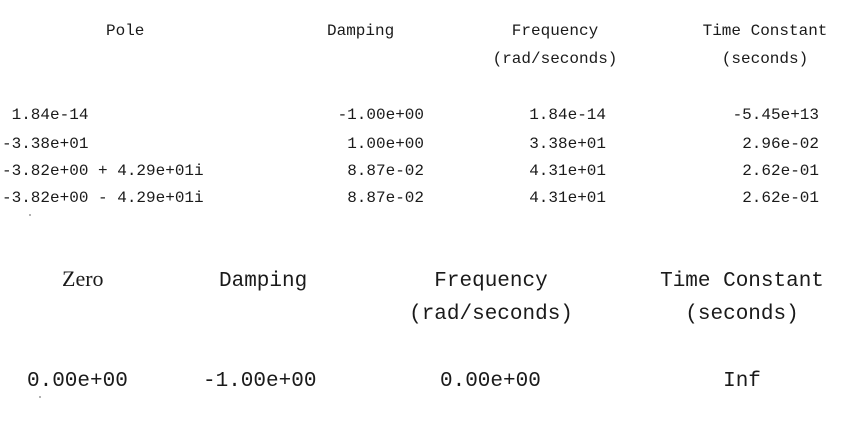 Image resolution: width=858 pixels, height=436 pixels. What do you see at coordinates (385, 144) in the screenshot?
I see `damping-value: 1.00e+00` at bounding box center [385, 144].